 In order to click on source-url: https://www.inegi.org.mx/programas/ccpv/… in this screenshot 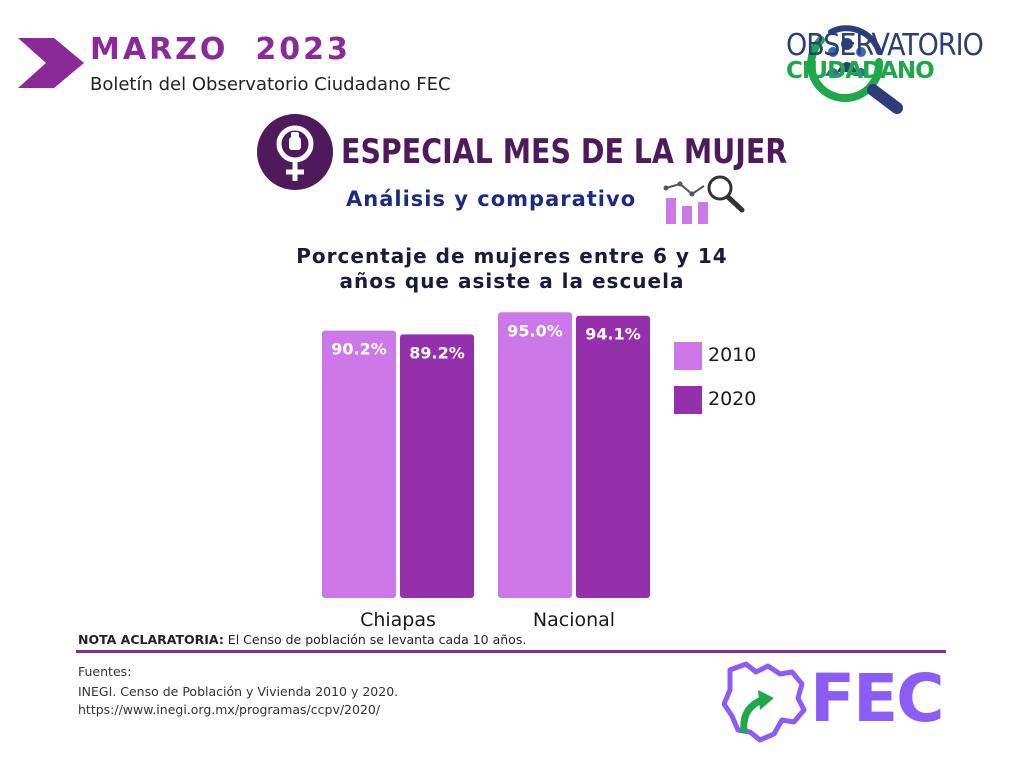, I will do `click(229, 709)`.